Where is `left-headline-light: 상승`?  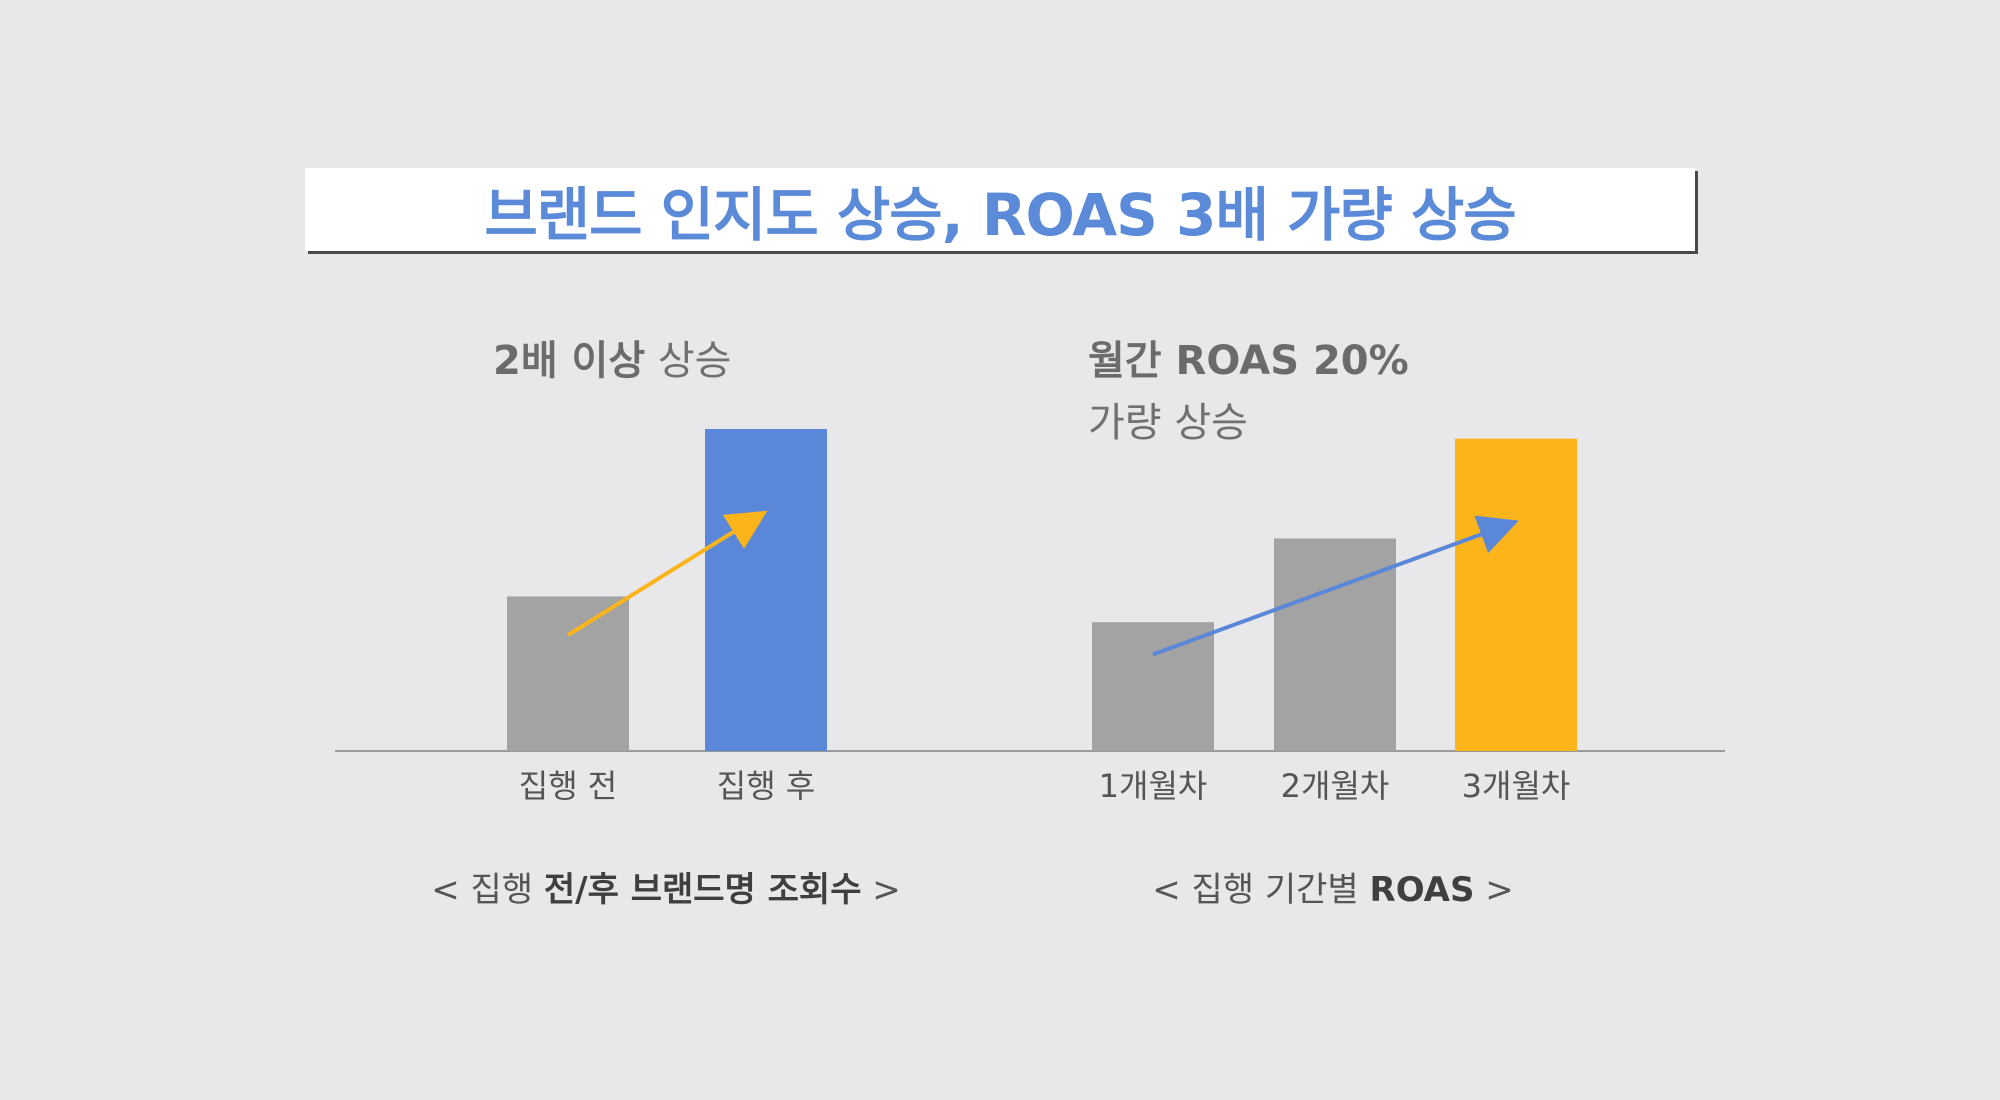 left-headline-light: 상승 is located at coordinates (688, 361).